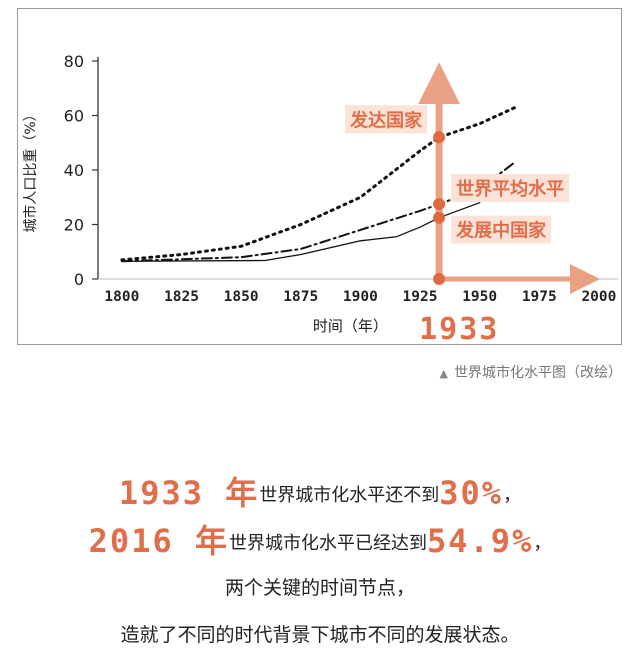 This screenshot has width=640, height=660. I want to click on tag-developing-bg, so click(501, 229).